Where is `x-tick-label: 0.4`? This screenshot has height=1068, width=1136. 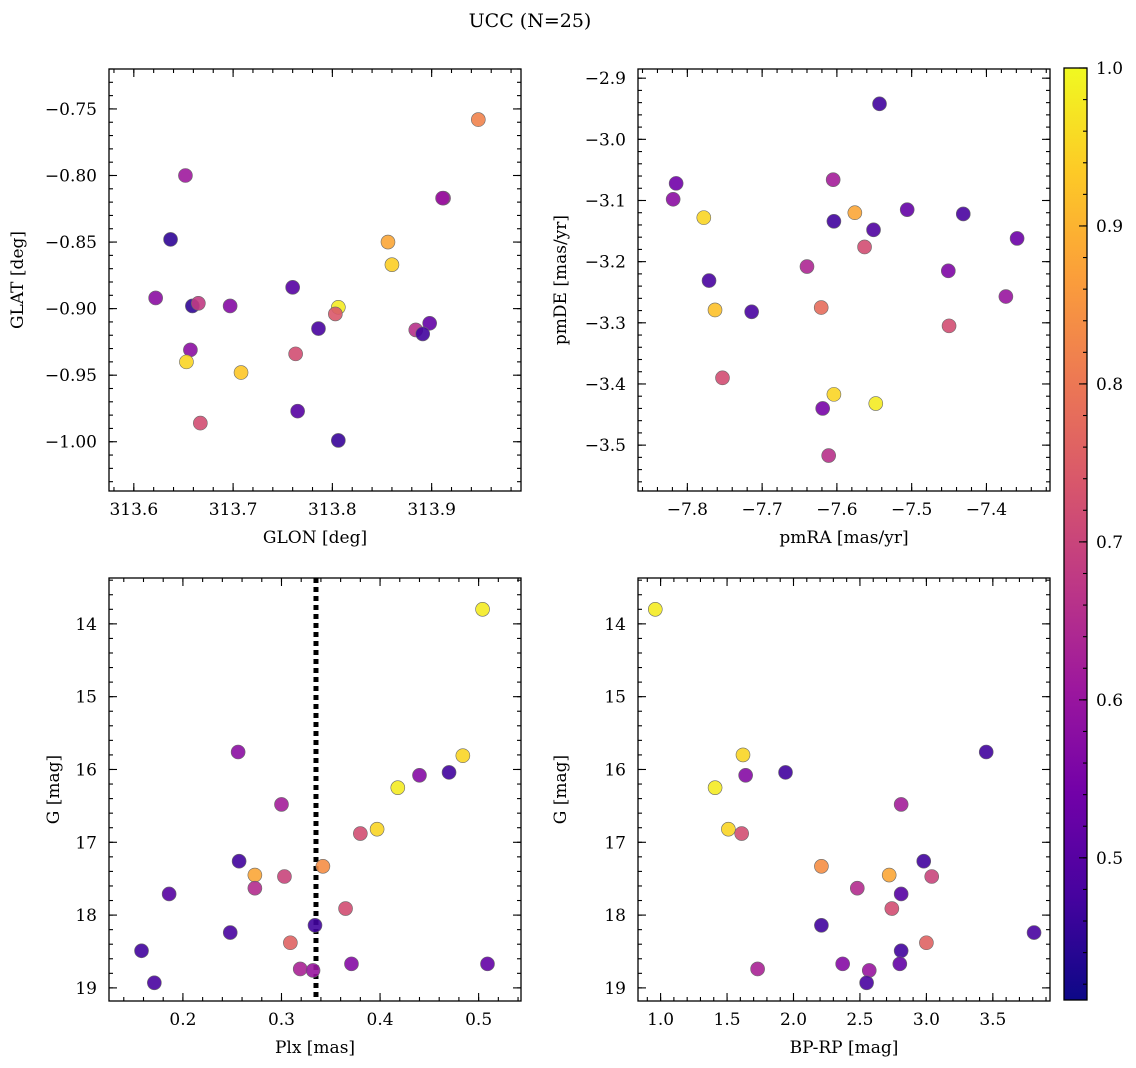 x-tick-label: 0.4 is located at coordinates (380, 1020).